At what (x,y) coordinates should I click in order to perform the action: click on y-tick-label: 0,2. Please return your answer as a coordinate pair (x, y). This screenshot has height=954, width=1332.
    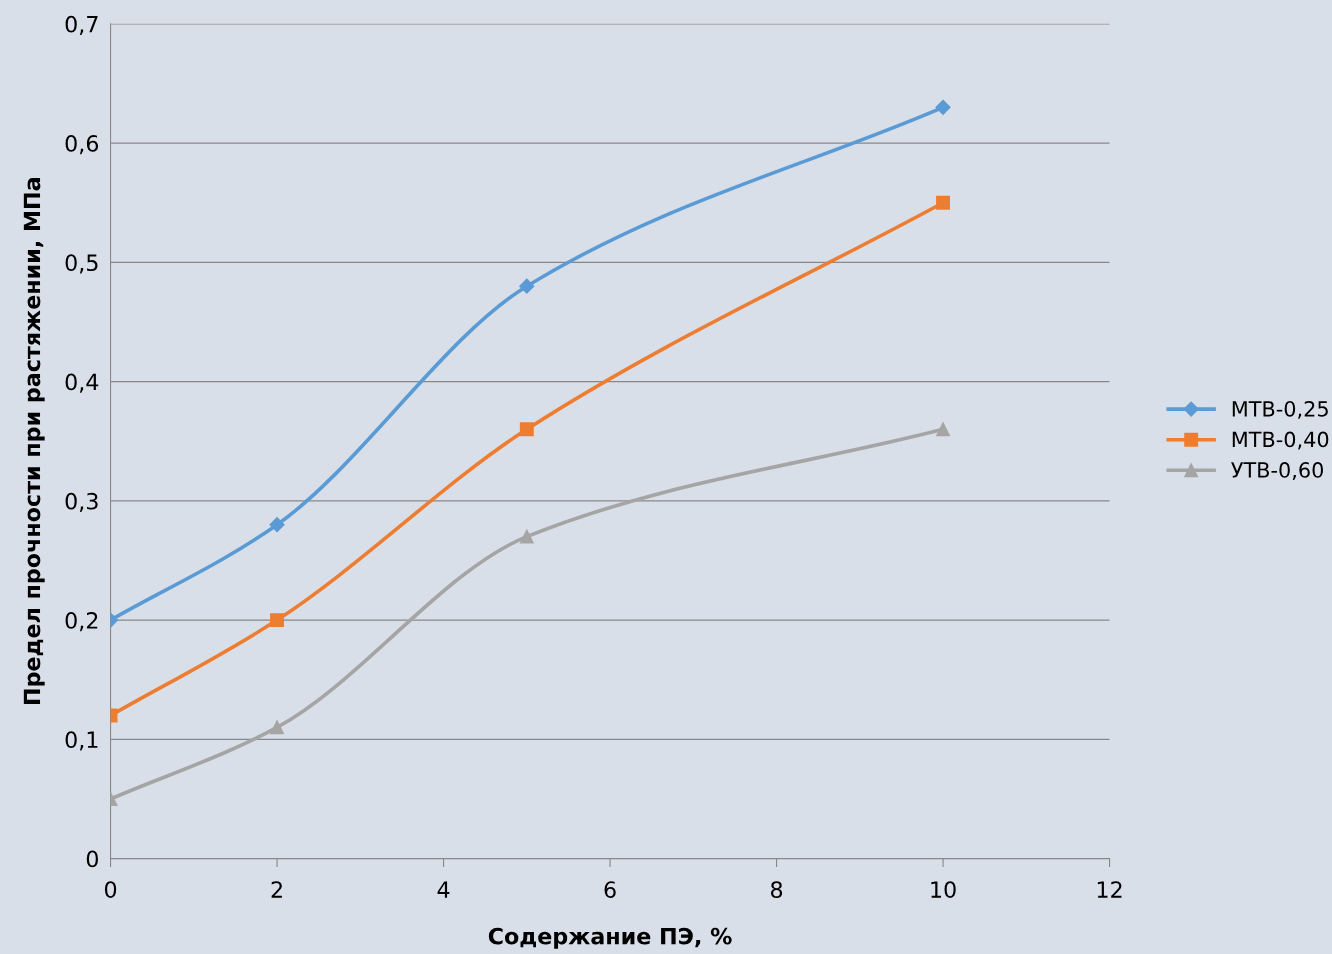
    Looking at the image, I should click on (81, 622).